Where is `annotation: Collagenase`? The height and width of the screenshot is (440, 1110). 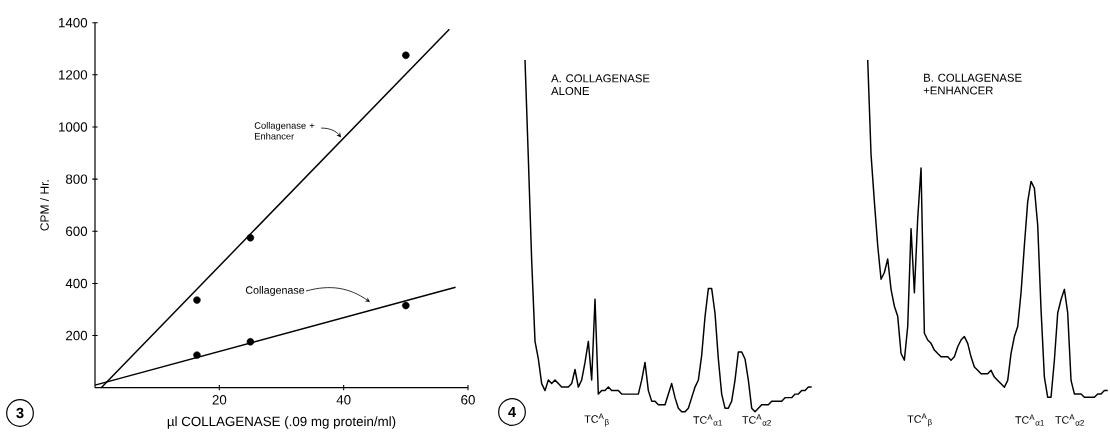 annotation: Collagenase is located at coordinates (275, 291).